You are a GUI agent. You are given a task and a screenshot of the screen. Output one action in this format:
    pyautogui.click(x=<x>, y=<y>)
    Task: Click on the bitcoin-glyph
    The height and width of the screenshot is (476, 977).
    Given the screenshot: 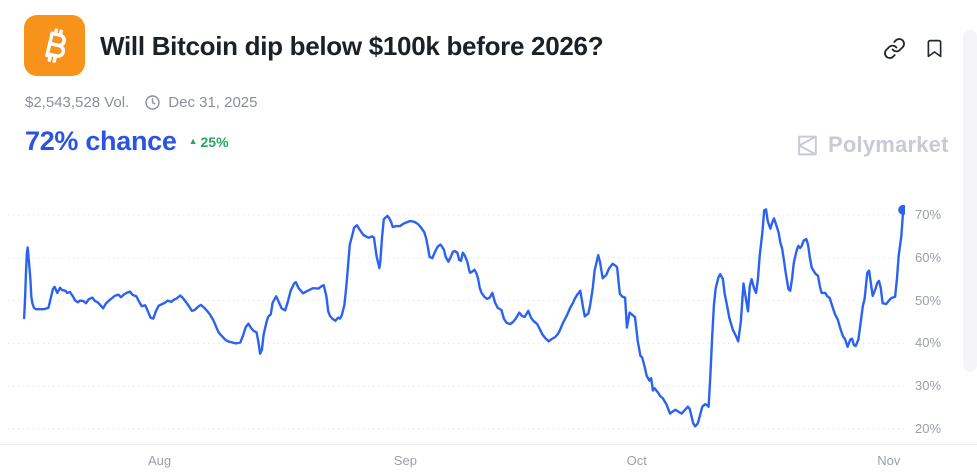 What is the action you would take?
    pyautogui.click(x=55, y=45)
    